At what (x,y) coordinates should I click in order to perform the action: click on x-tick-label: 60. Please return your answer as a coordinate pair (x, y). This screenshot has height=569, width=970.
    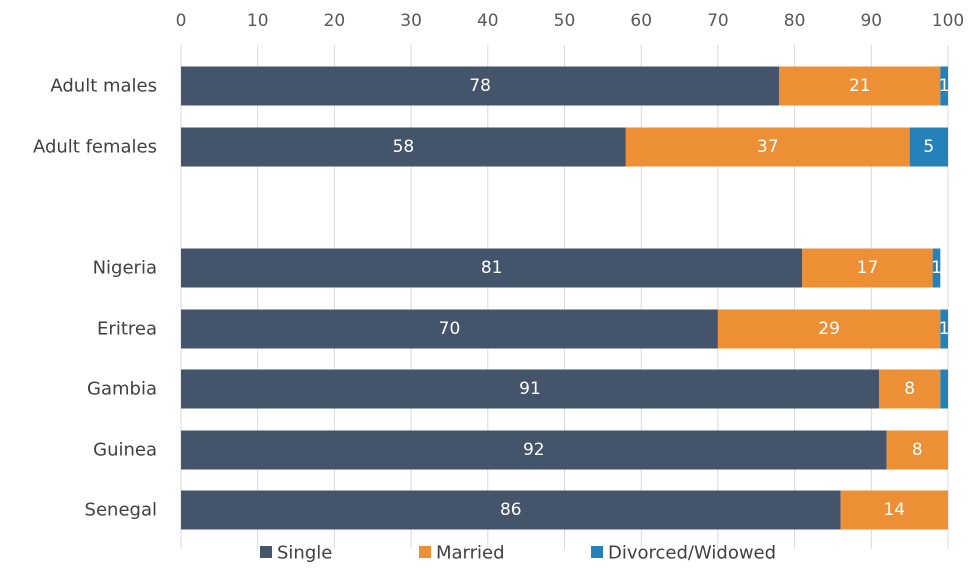
    Looking at the image, I should click on (641, 21).